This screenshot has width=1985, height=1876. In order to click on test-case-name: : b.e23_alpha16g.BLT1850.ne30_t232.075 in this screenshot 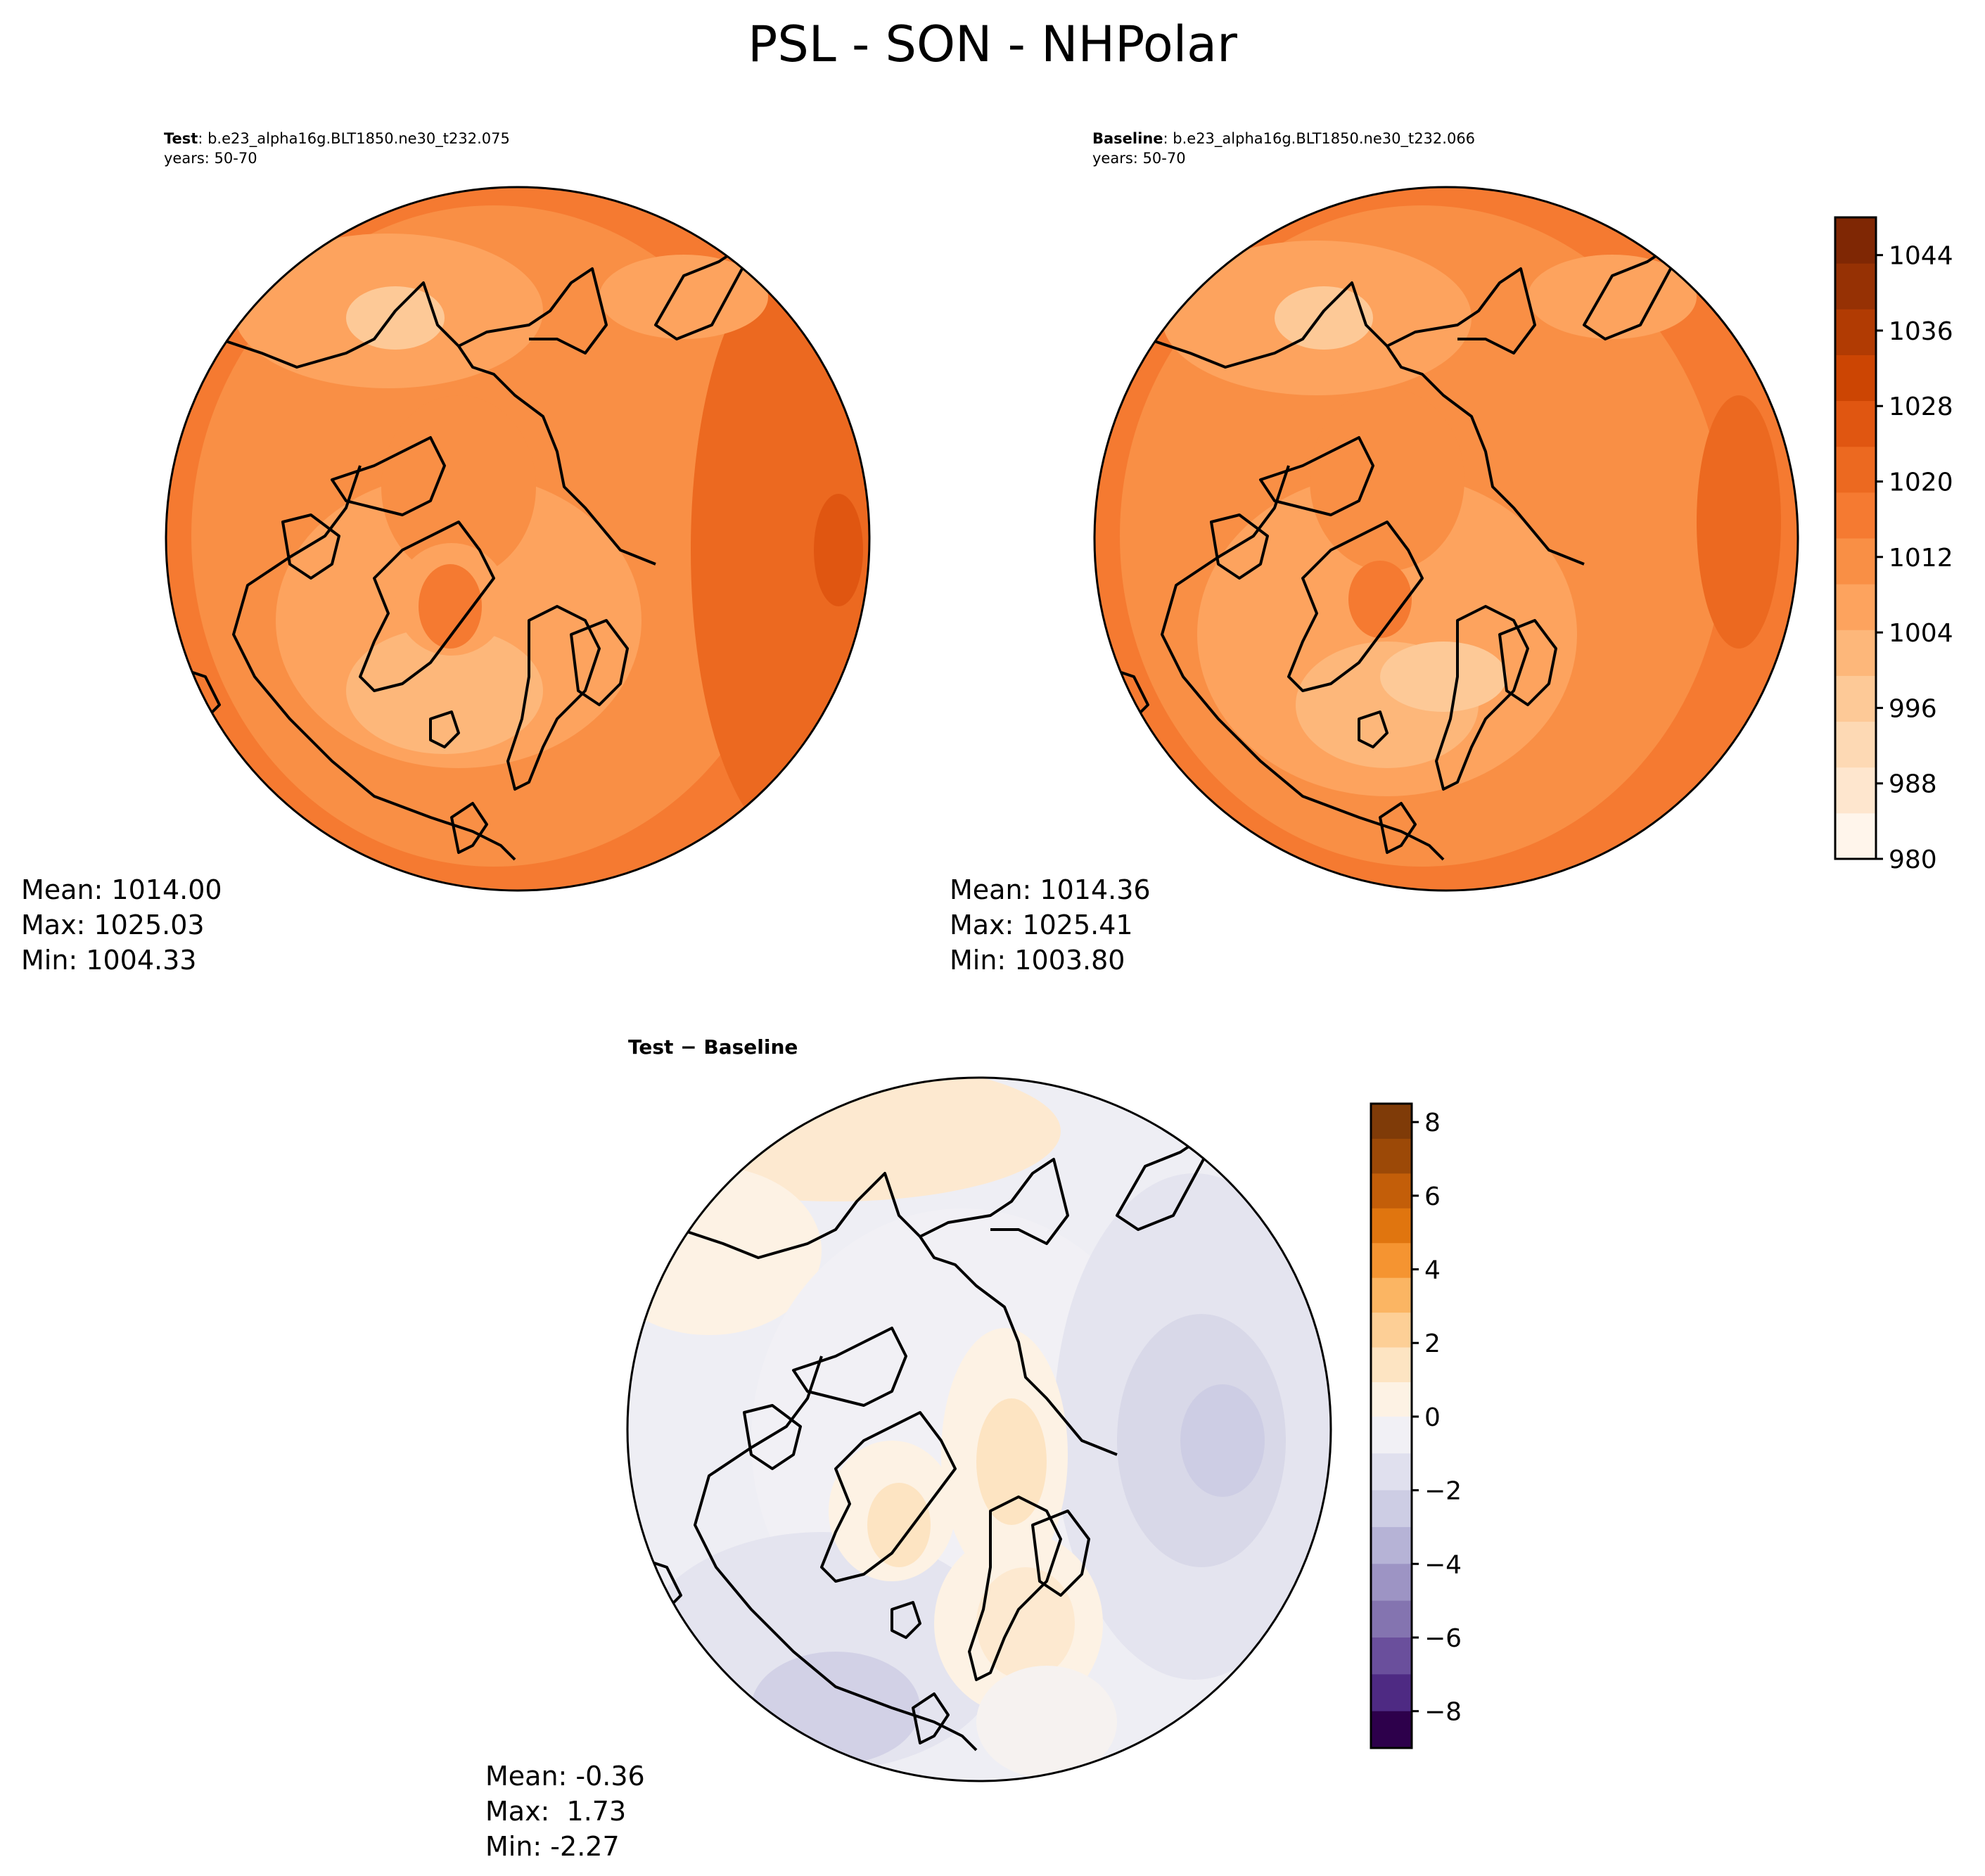, I will do `click(354, 138)`.